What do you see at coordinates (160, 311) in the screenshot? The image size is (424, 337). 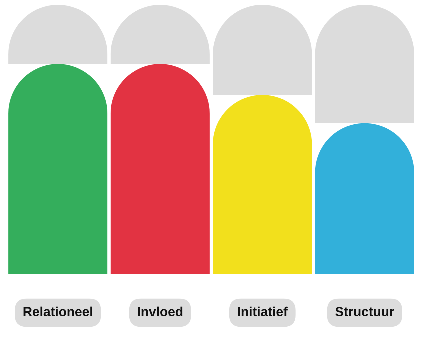 I see `x-tick-label: Invloed` at bounding box center [160, 311].